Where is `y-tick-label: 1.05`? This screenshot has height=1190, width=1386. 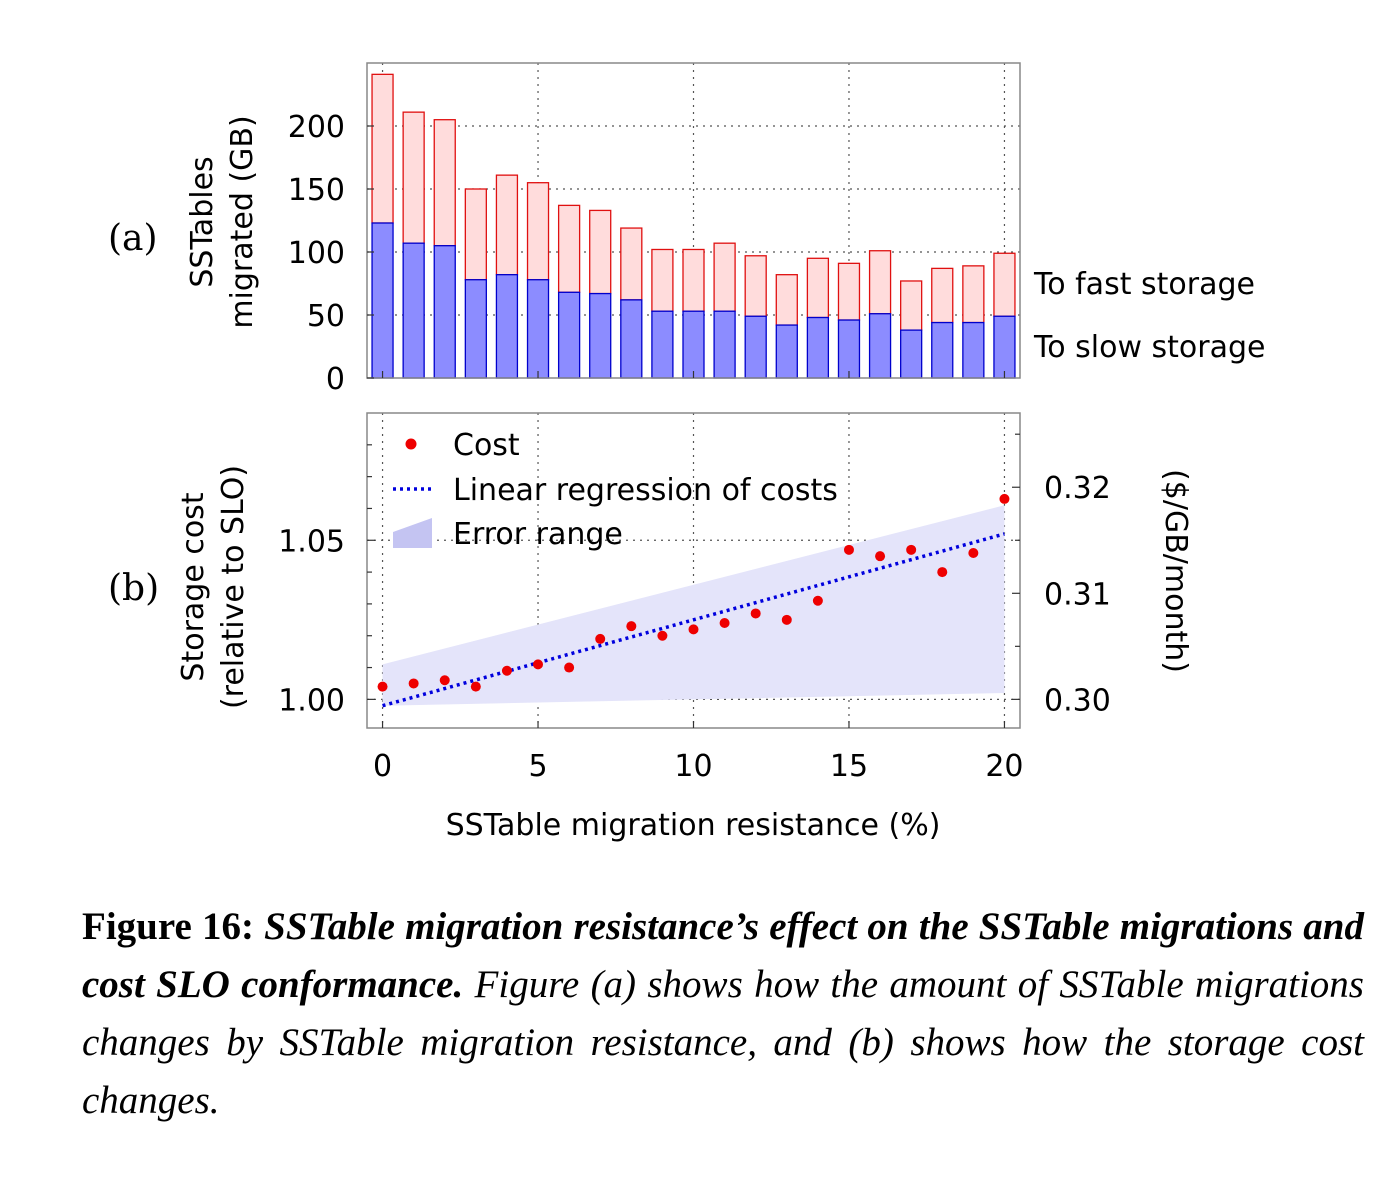 y-tick-label: 1.05 is located at coordinates (311, 541).